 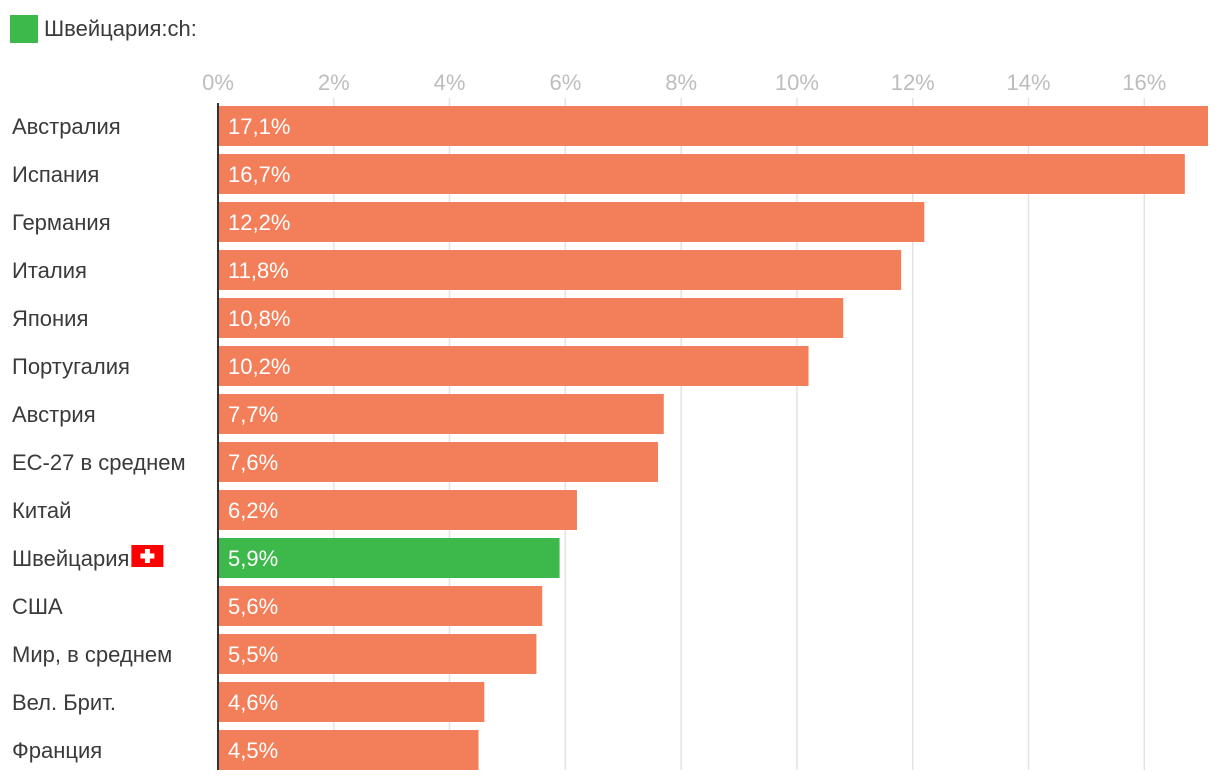 I want to click on x-tick-label: 14%, so click(x=1029, y=82).